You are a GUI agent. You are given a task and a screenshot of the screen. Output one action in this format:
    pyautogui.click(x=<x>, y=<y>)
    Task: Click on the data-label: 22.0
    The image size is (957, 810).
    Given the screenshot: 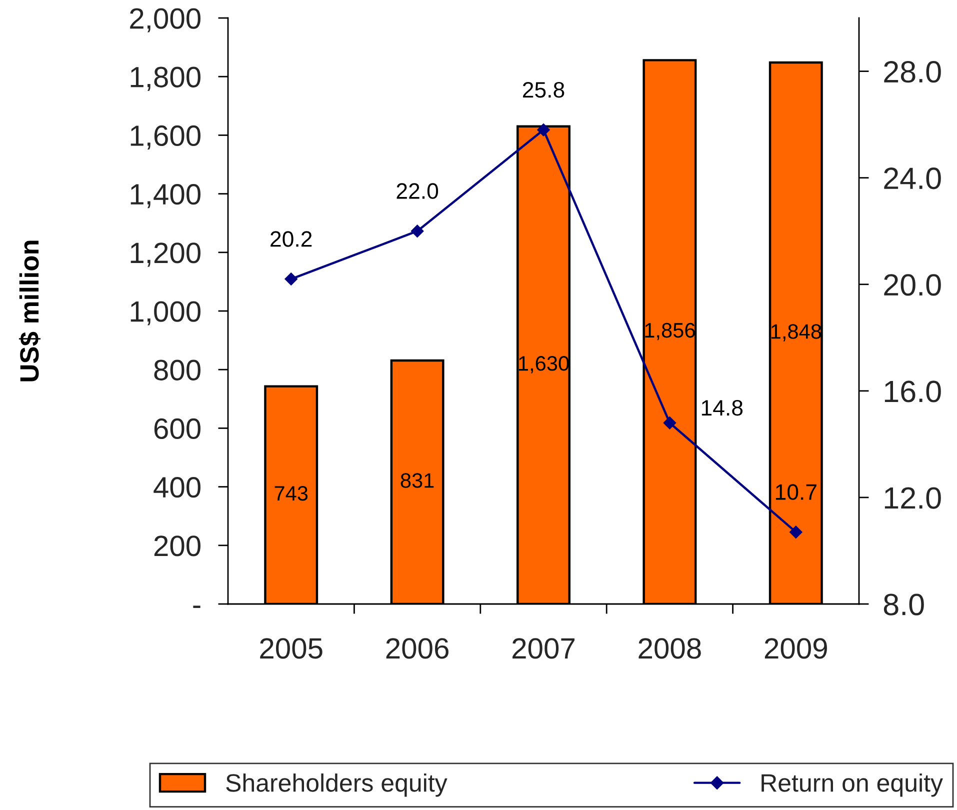 What is the action you would take?
    pyautogui.click(x=417, y=191)
    